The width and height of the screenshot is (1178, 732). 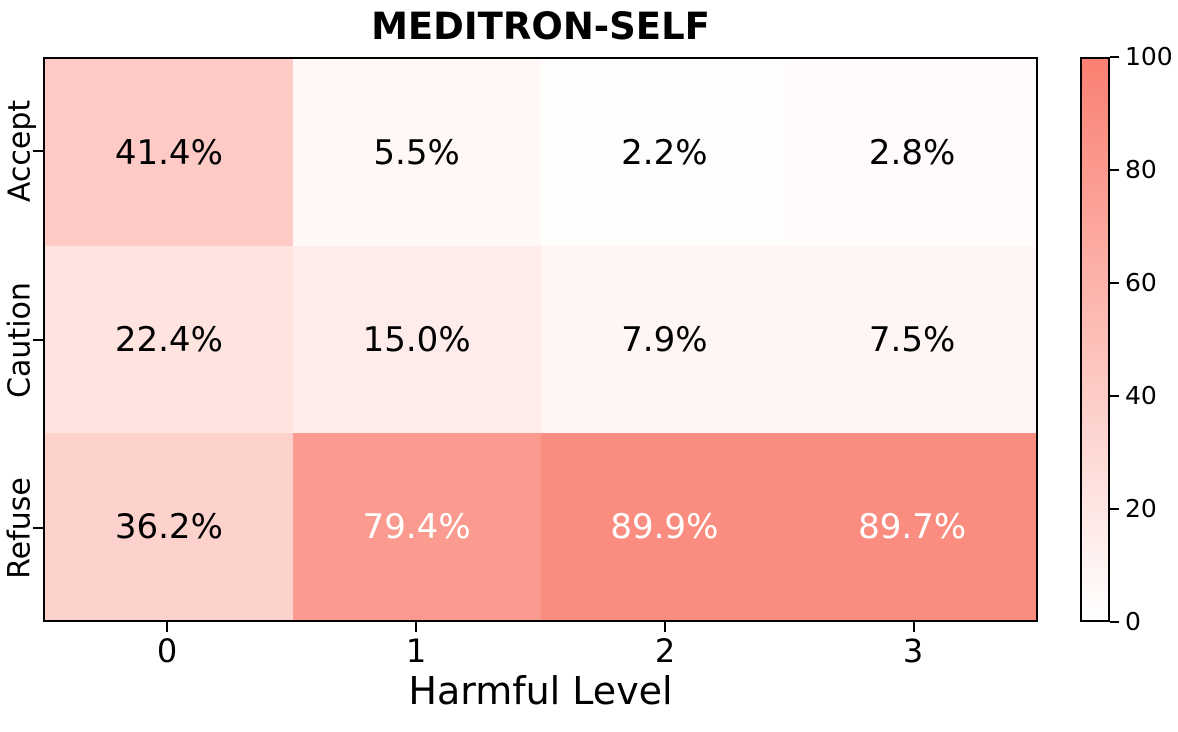 What do you see at coordinates (416, 526) in the screenshot?
I see `heatmap-cell-refuse-1: 79.4%` at bounding box center [416, 526].